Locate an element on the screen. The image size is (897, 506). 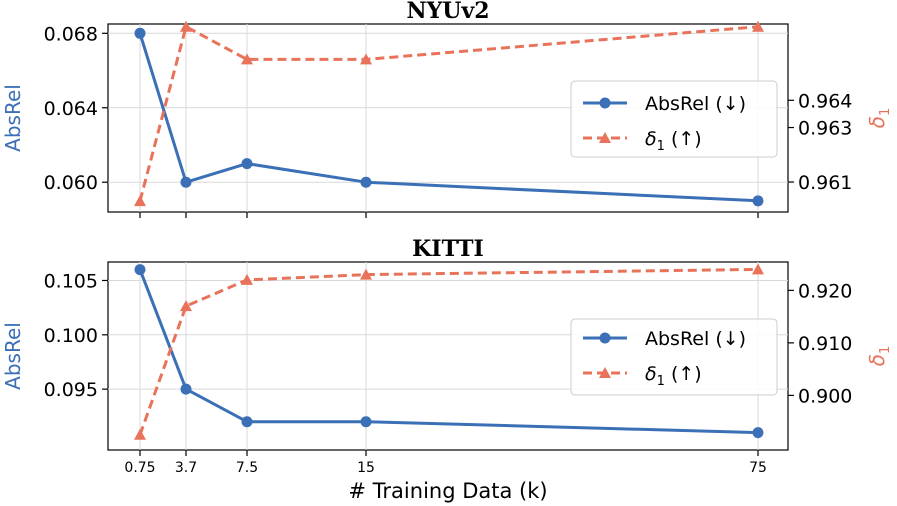
legend-label-absrel-nyuv2-arrow: (↓) is located at coordinates (730, 104).